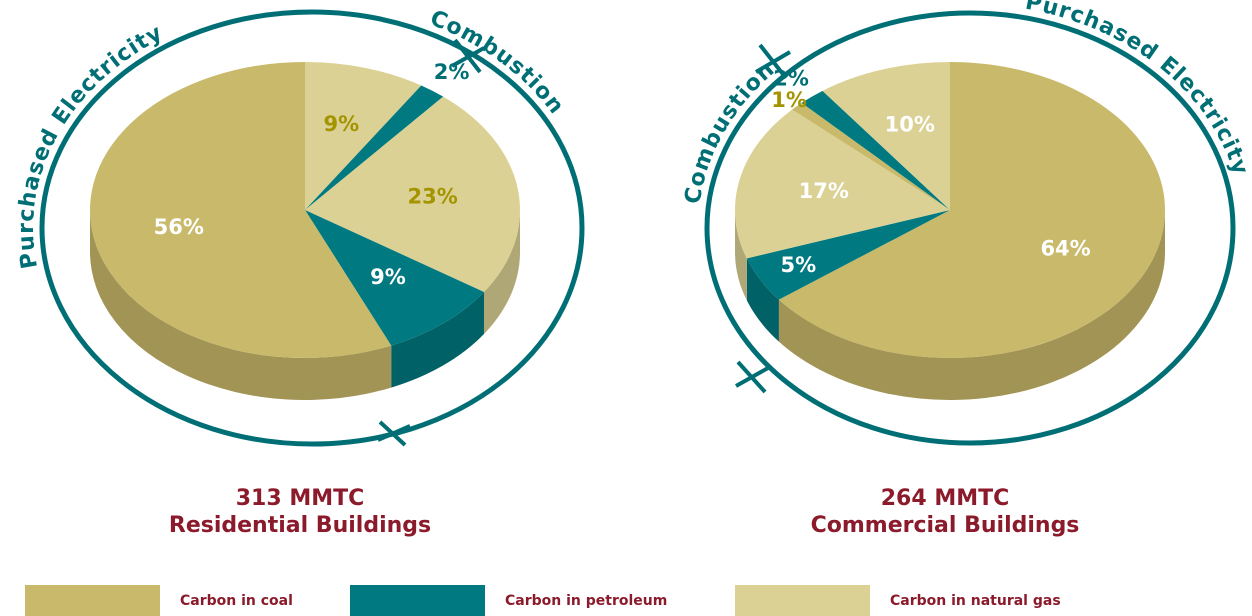 This screenshot has height=616, width=1252. I want to click on chart-title: 264 MMTC, so click(945, 498).